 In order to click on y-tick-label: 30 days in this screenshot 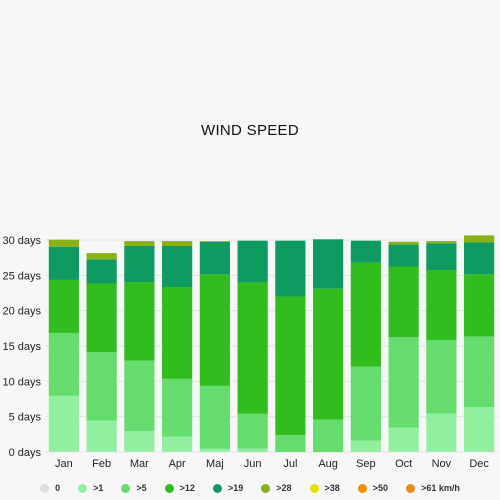, I will do `click(21, 241)`.